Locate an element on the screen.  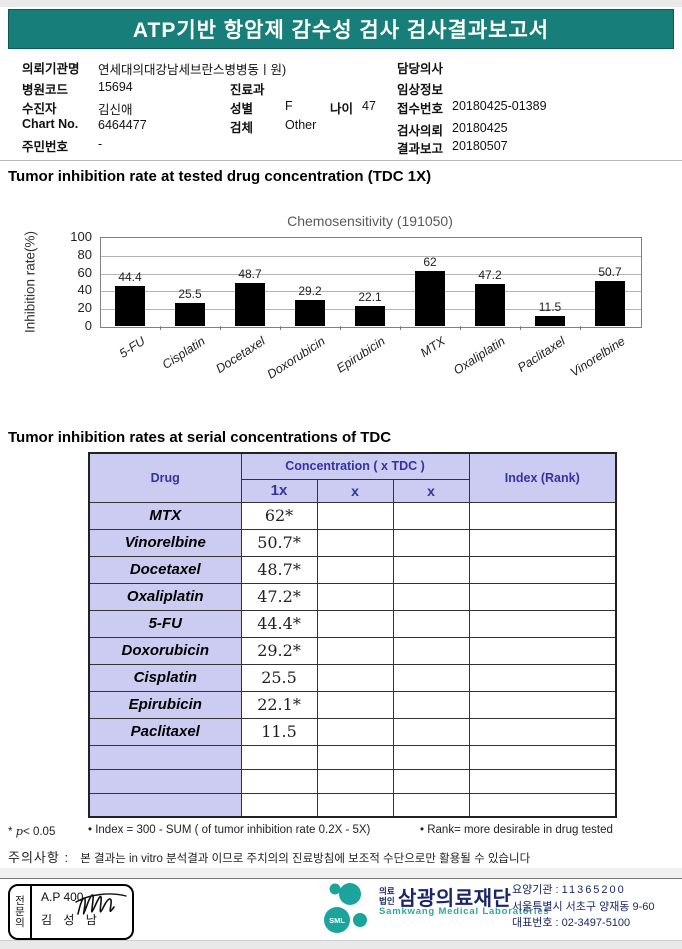
axis-category-label-MTX: MTX is located at coordinates (432, 347).